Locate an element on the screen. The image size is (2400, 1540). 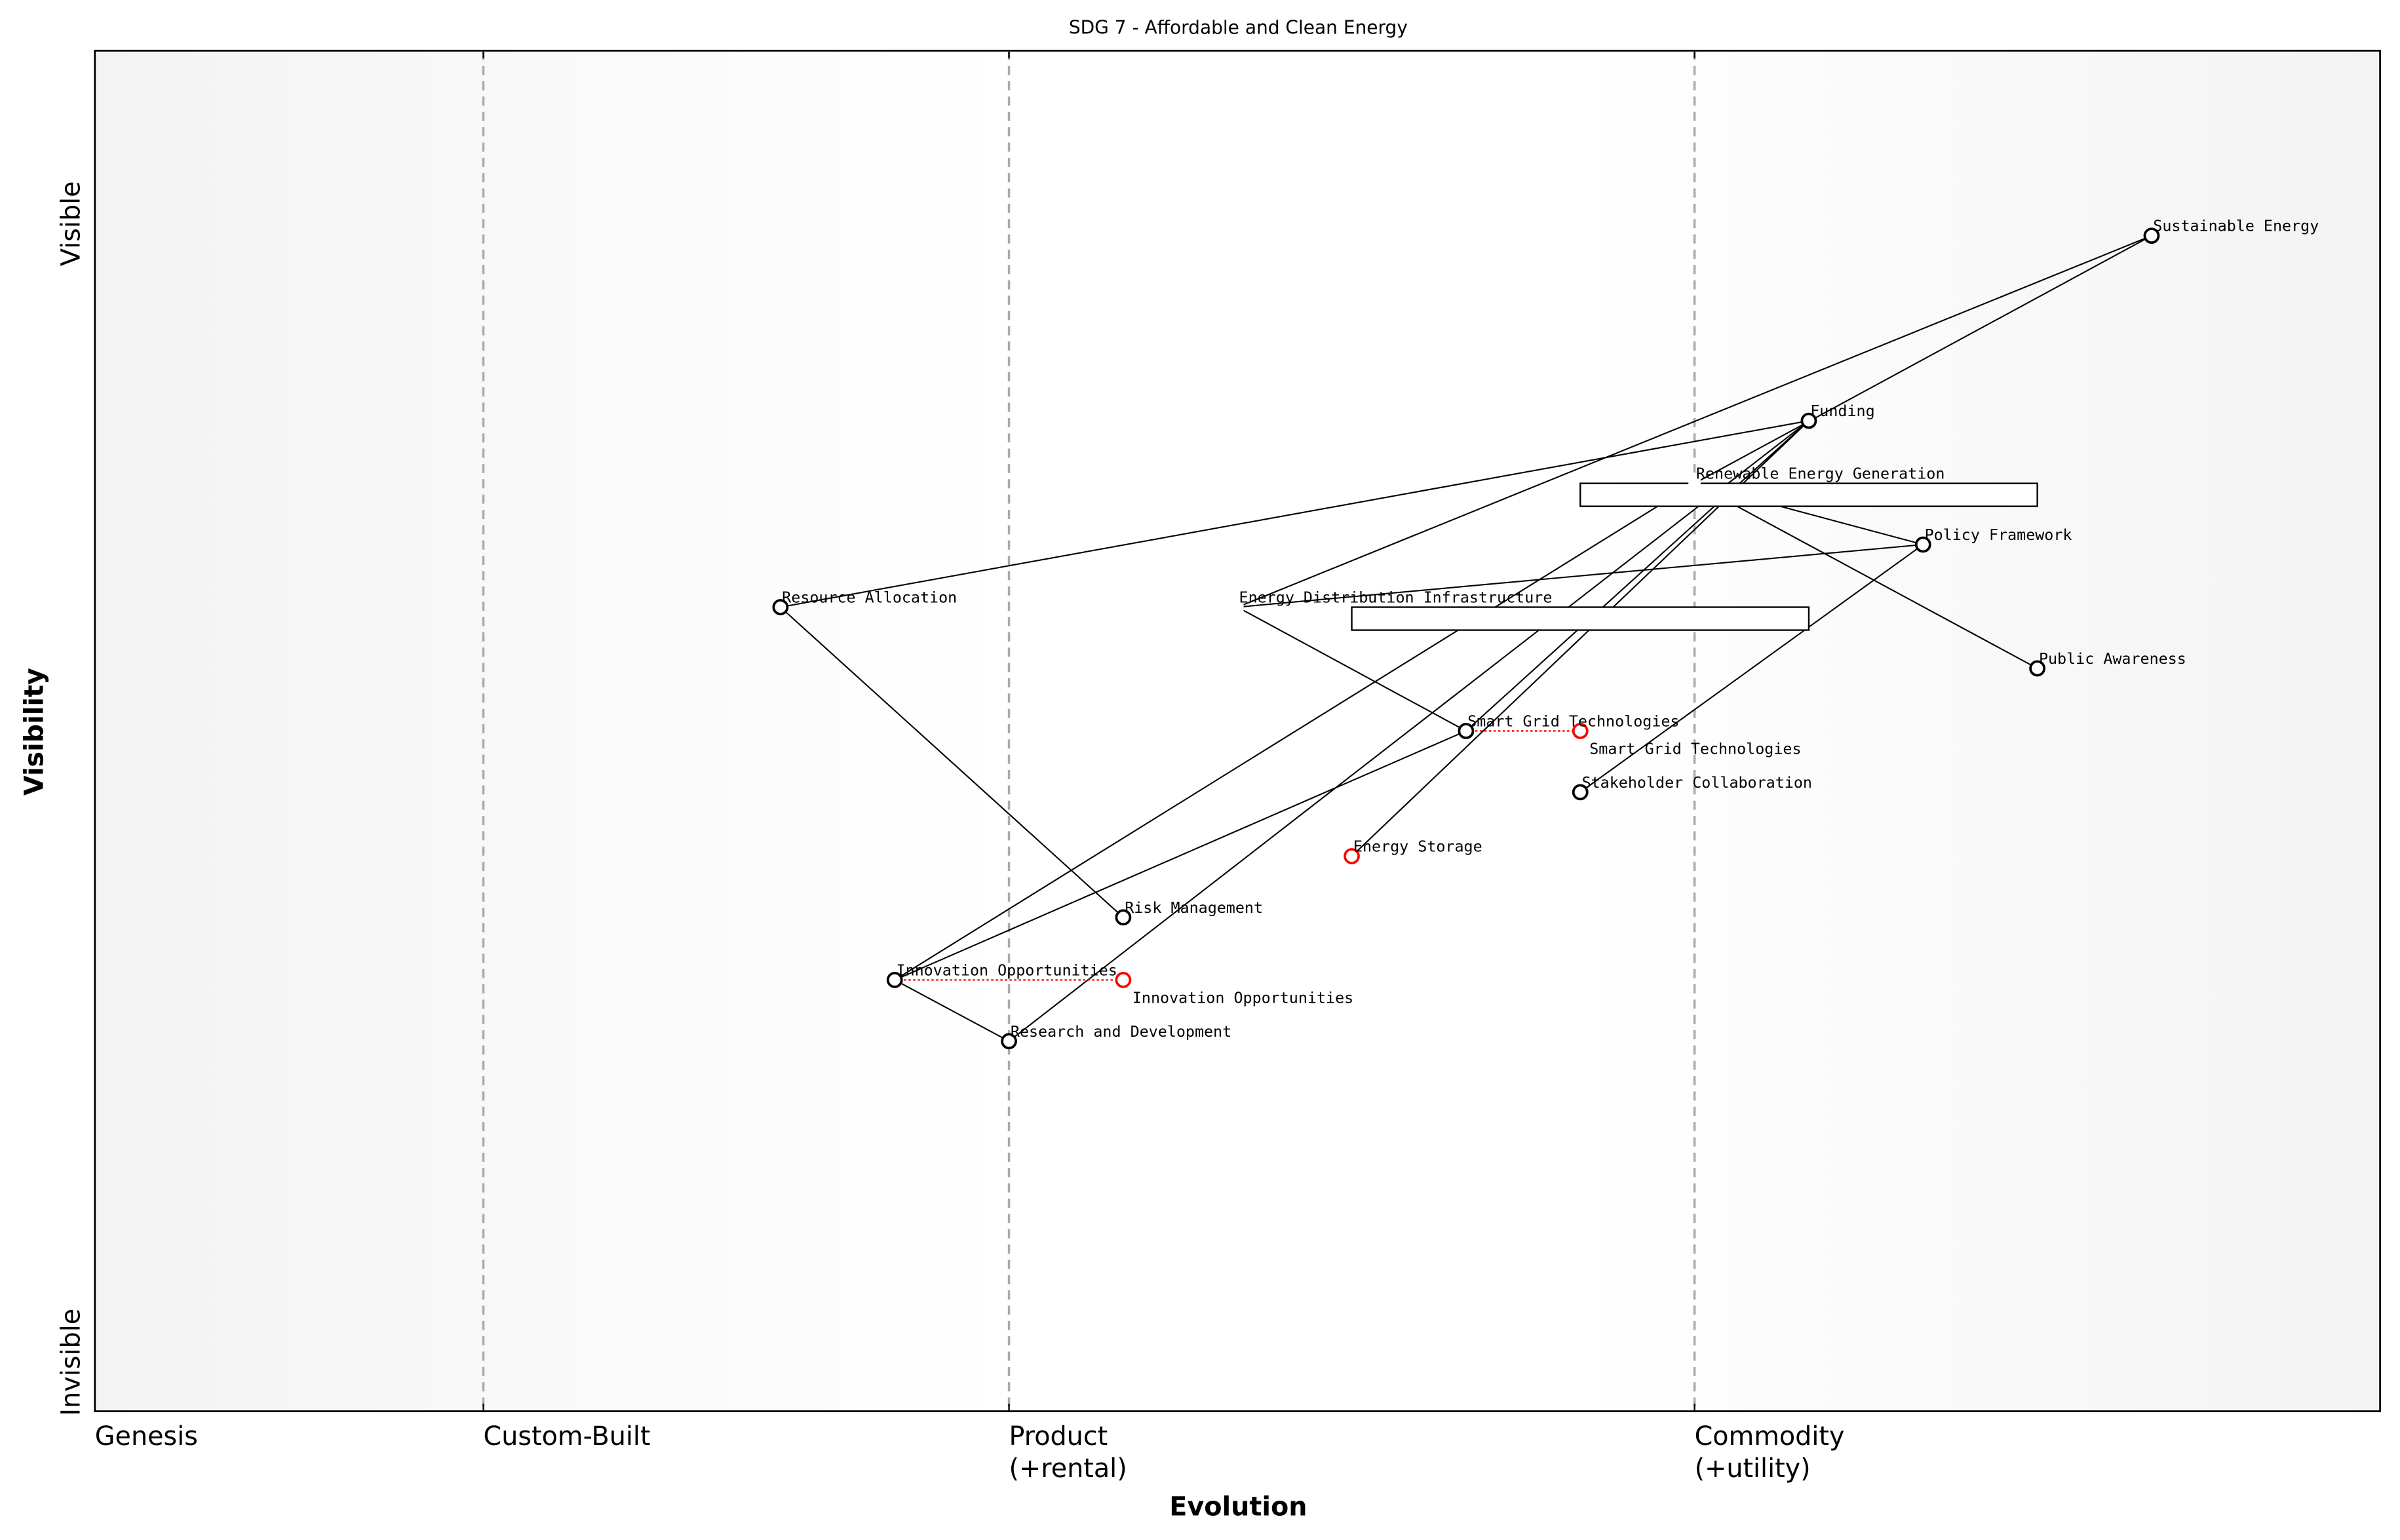
component-label: Smart Grid Technologies is located at coordinates (1573, 721).